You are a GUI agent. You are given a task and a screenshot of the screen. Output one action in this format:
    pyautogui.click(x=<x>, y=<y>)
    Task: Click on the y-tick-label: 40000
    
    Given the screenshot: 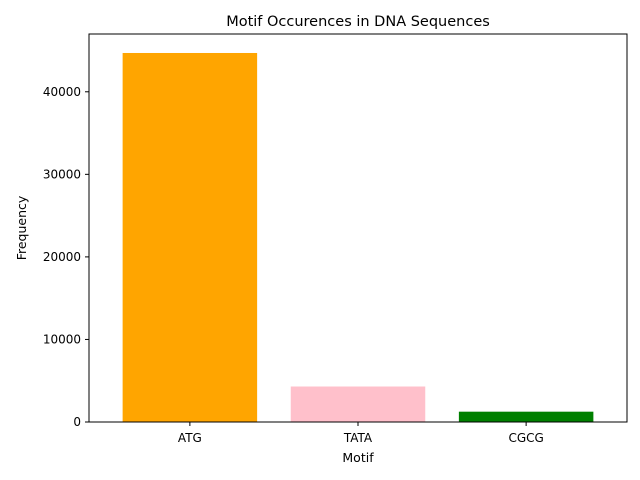 What is the action you would take?
    pyautogui.click(x=62, y=92)
    